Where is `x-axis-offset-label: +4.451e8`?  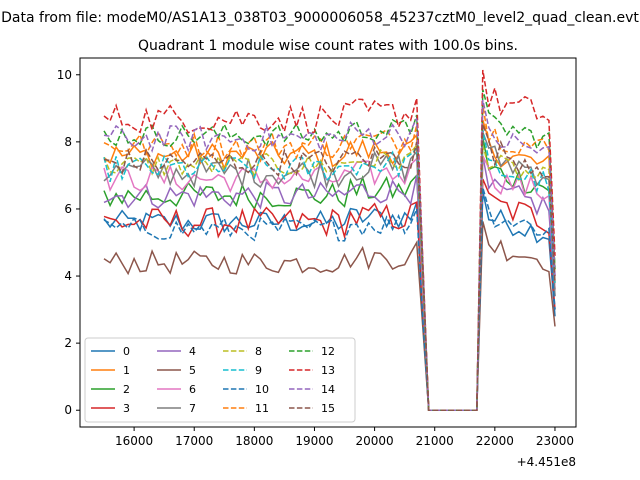 x-axis-offset-label: +4.451e8 is located at coordinates (546, 462).